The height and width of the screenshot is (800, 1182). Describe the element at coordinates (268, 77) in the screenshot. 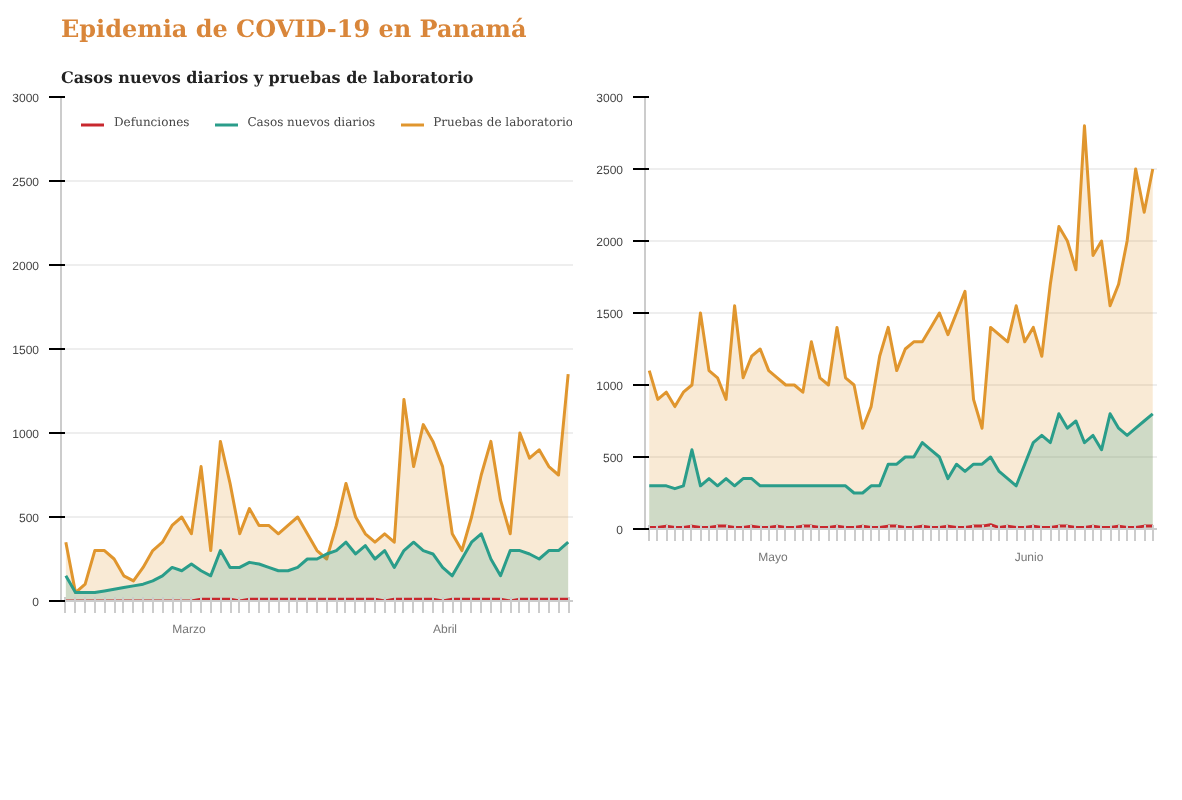

I see `chart-subtitle: Casos nuevos diarios y pruebas de laboratorio` at that location.